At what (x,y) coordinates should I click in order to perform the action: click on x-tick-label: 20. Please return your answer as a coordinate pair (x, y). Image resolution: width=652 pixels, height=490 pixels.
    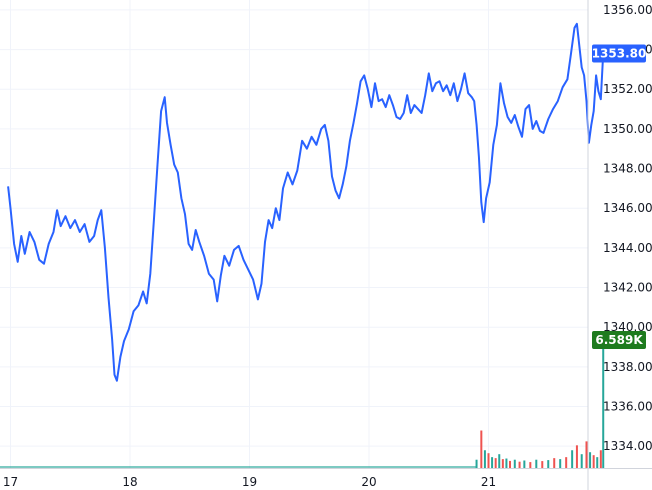
    Looking at the image, I should click on (368, 482).